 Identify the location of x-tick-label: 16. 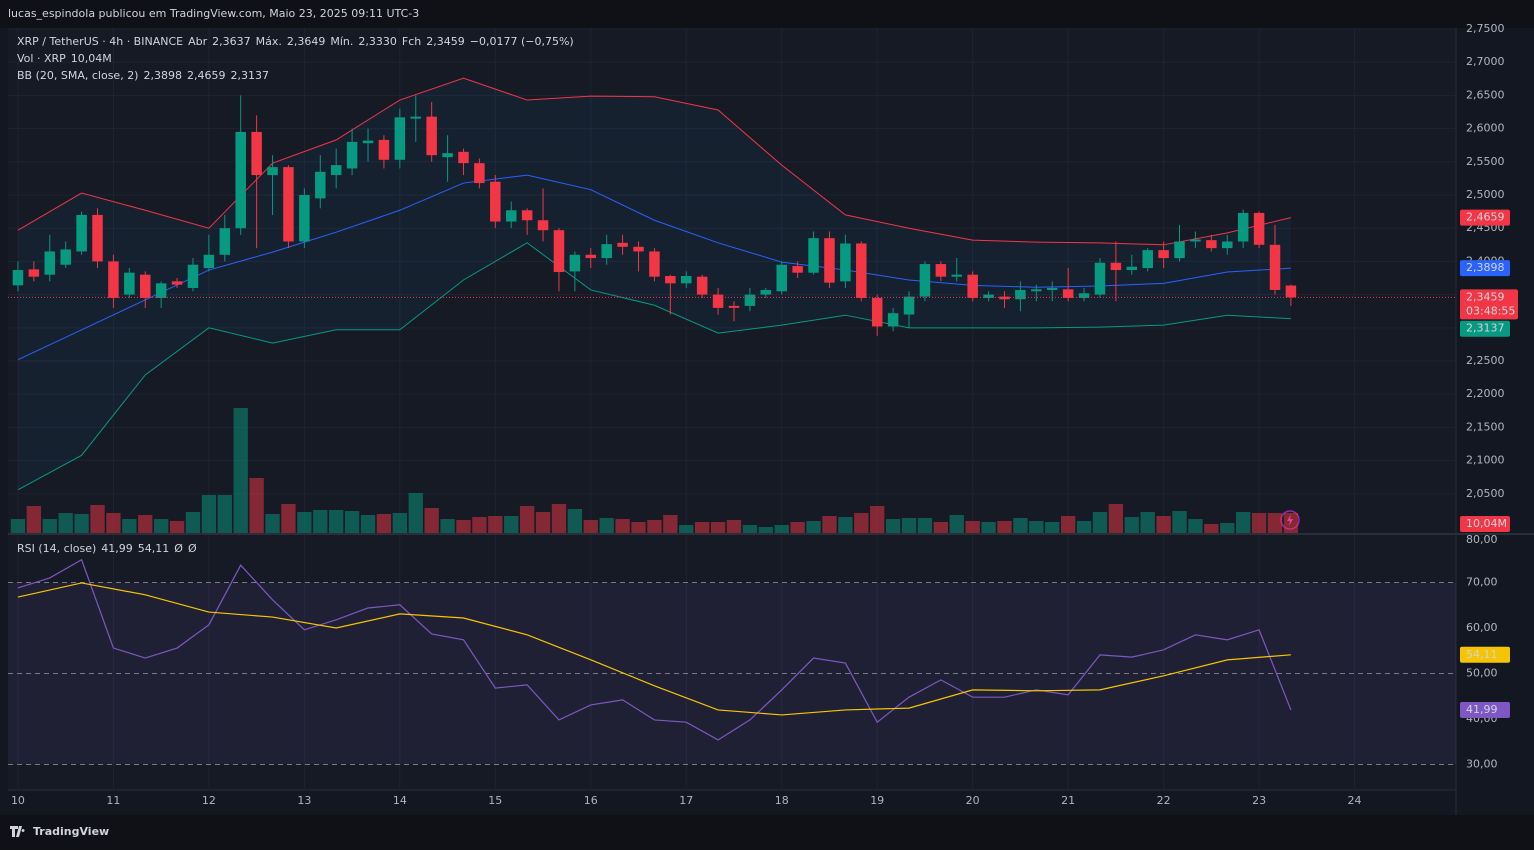
(591, 800).